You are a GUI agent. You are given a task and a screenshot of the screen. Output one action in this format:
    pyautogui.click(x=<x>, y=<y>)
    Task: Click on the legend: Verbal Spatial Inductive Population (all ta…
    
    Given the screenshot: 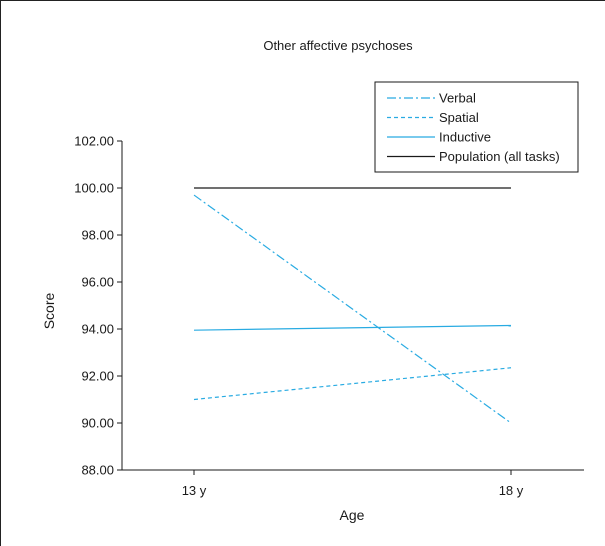 What is the action you would take?
    pyautogui.click(x=476, y=127)
    